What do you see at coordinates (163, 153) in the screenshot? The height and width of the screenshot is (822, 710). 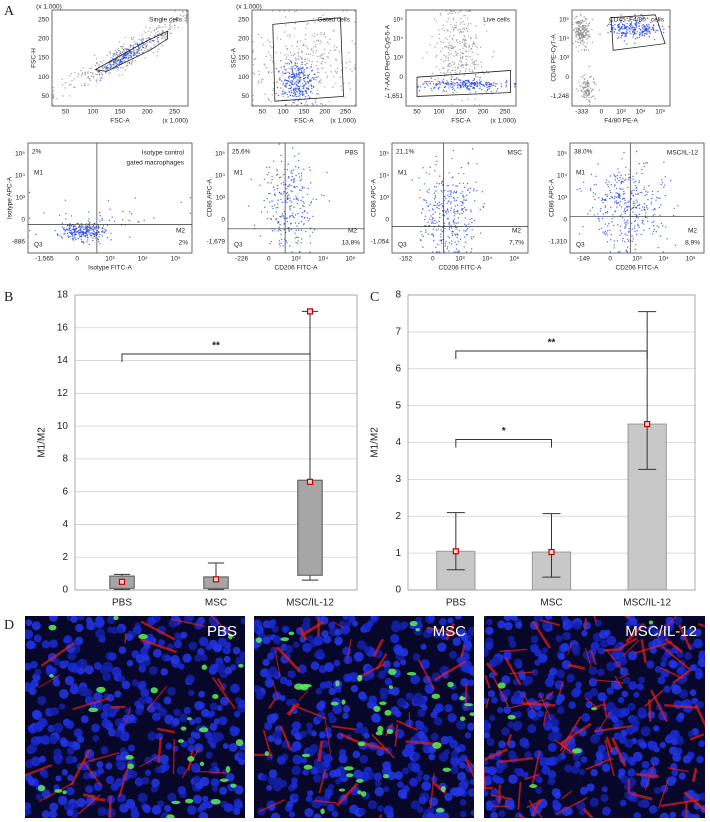 I see `gate-label: Isotype control` at bounding box center [163, 153].